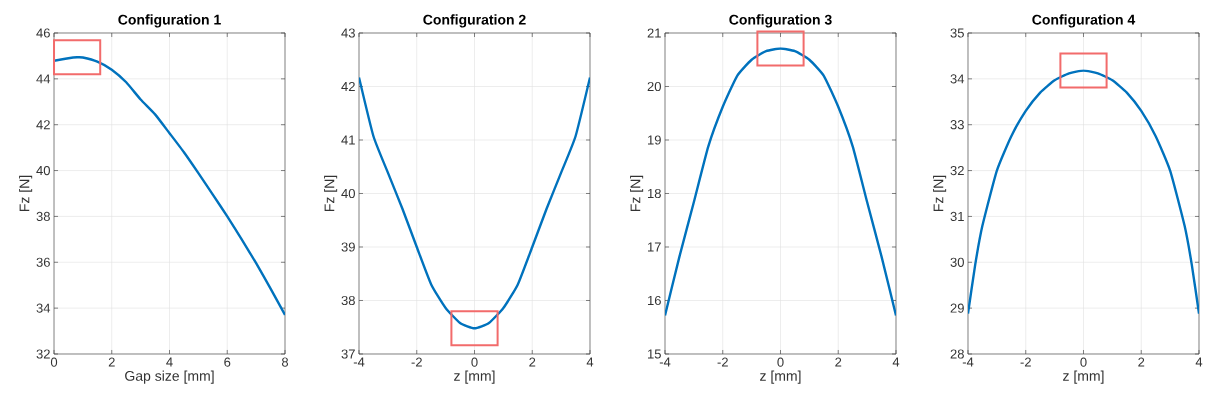 The height and width of the screenshot is (406, 1208). I want to click on chart-title: Configuration 2, so click(474, 21).